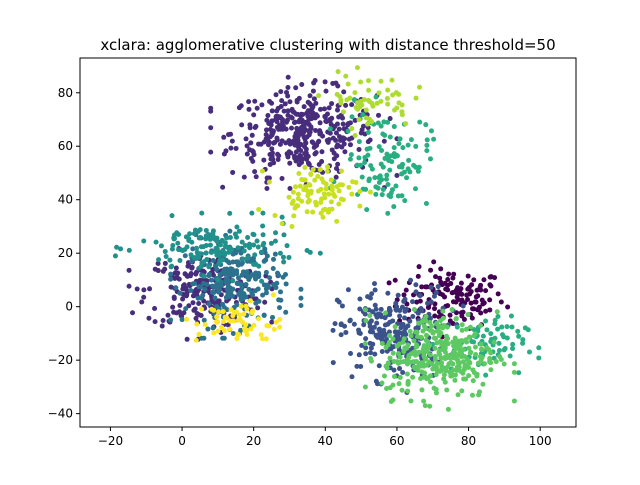  What do you see at coordinates (69, 307) in the screenshot?
I see `y-tick-label: 0` at bounding box center [69, 307].